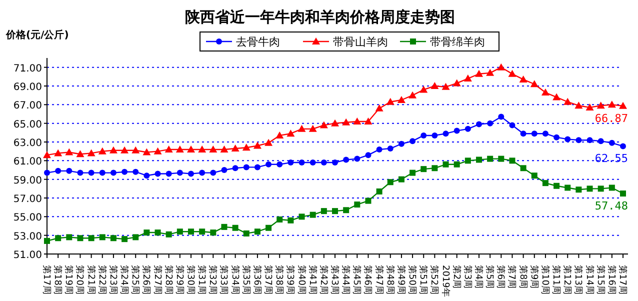 Image resolution: width=638 pixels, height=301 pixels. I want to click on x-tick-label: 第12周, so click(567, 279).